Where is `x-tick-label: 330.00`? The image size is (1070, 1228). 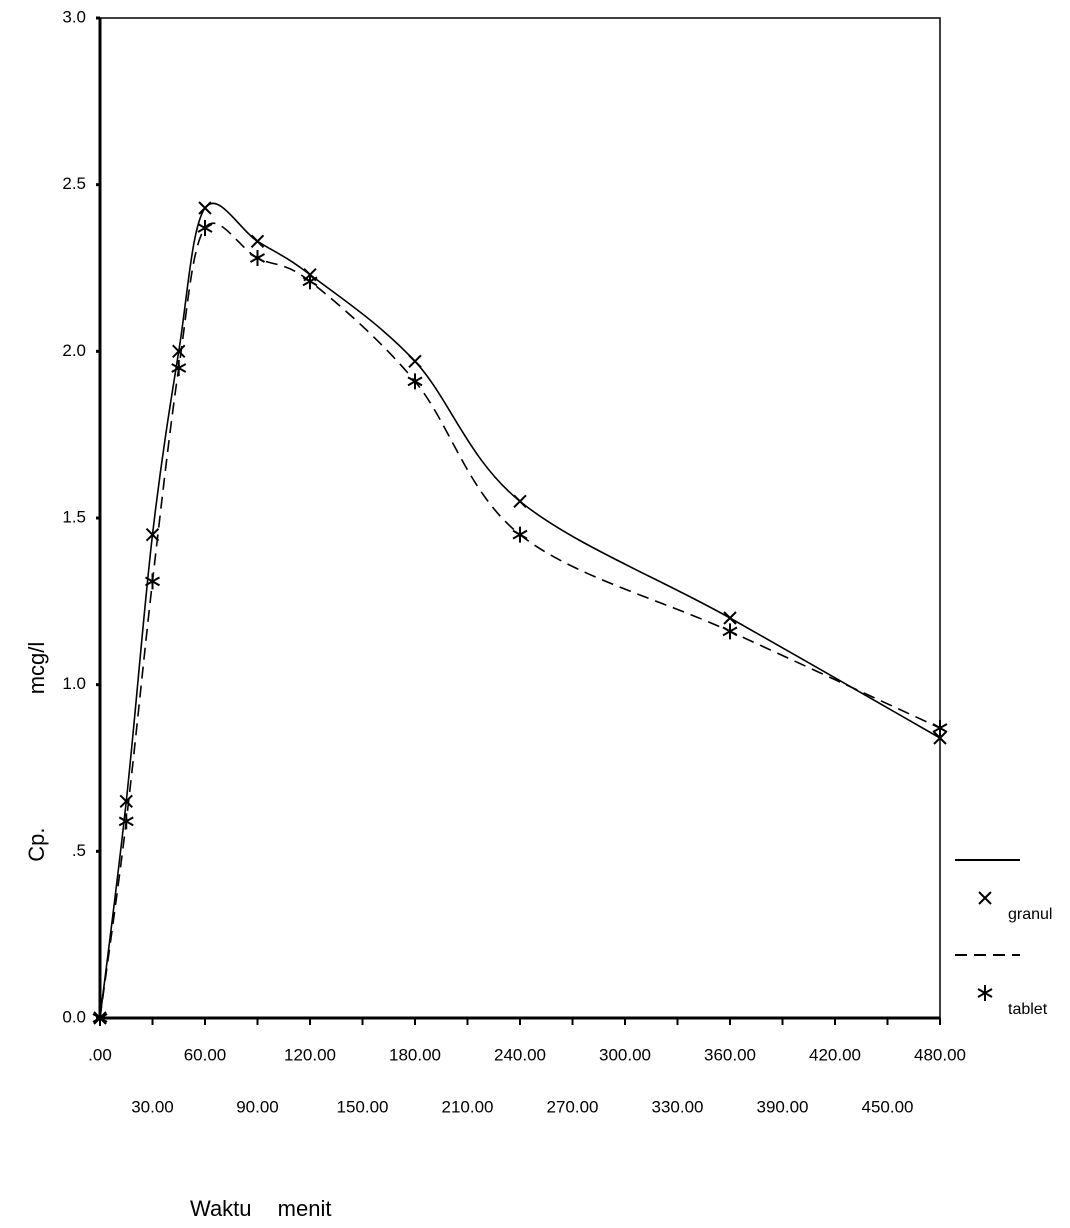 x-tick-label: 330.00 is located at coordinates (678, 1106).